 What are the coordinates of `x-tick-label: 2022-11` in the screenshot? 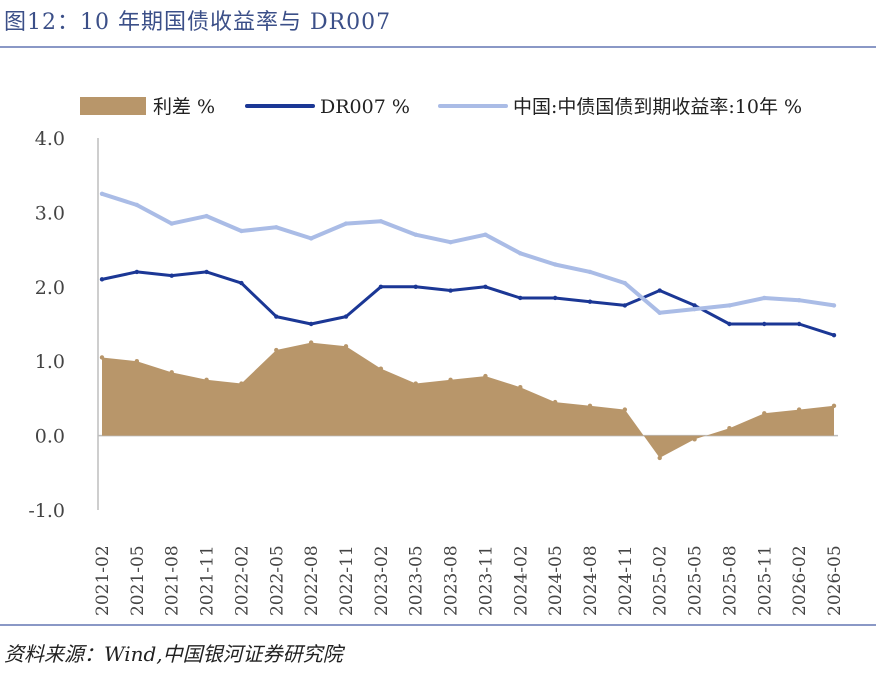 It's located at (347, 580).